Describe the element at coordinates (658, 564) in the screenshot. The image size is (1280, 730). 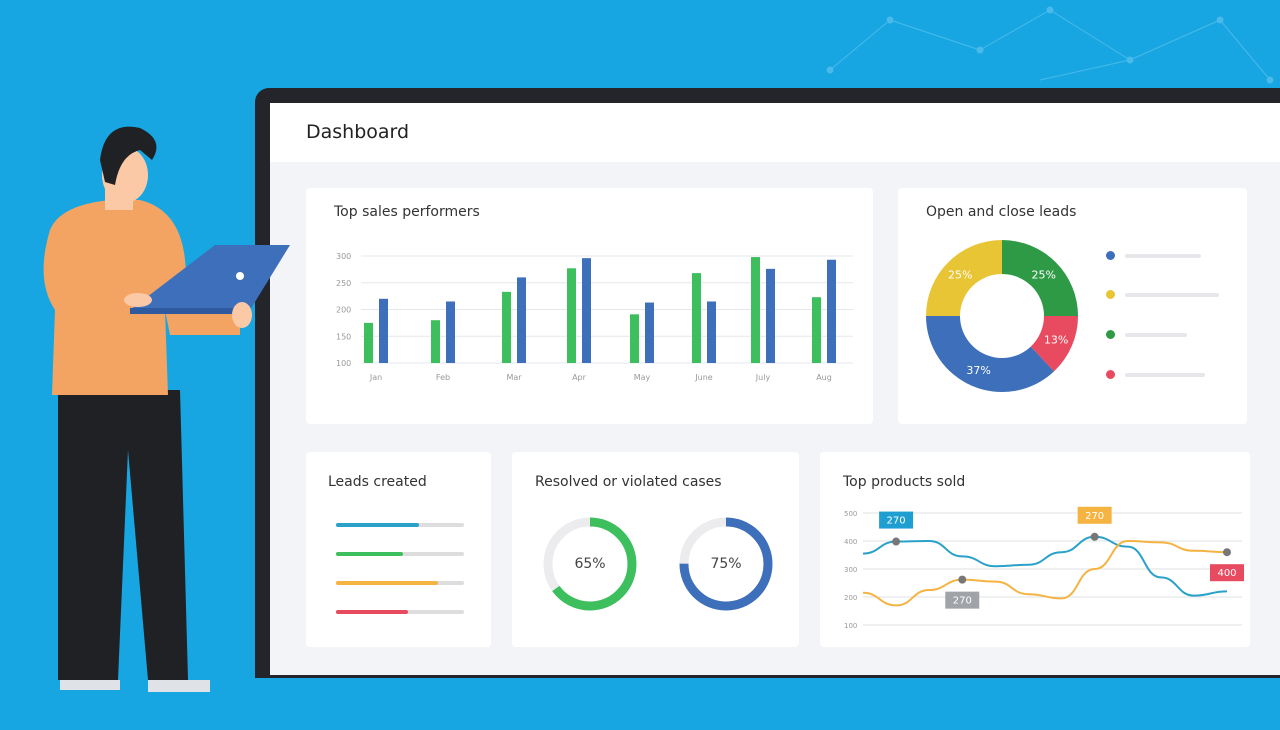
I see `cases-rings` at that location.